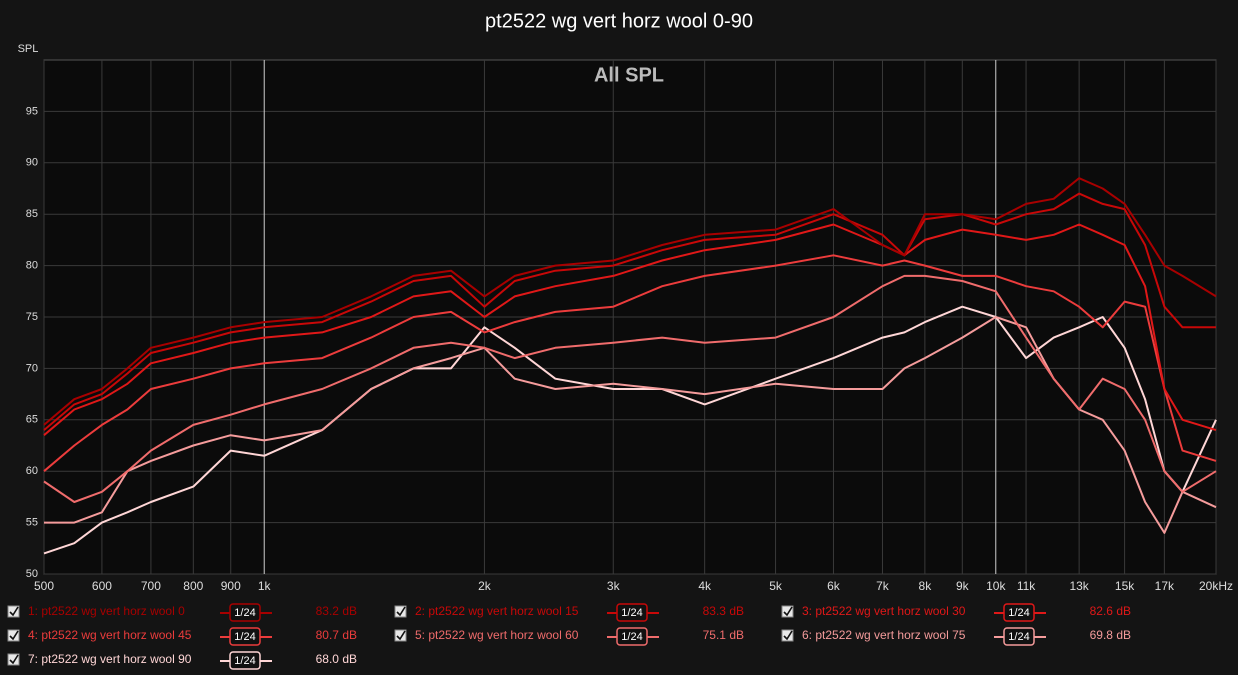 The height and width of the screenshot is (675, 1238). What do you see at coordinates (151, 586) in the screenshot?
I see `x-tick-label: 700` at bounding box center [151, 586].